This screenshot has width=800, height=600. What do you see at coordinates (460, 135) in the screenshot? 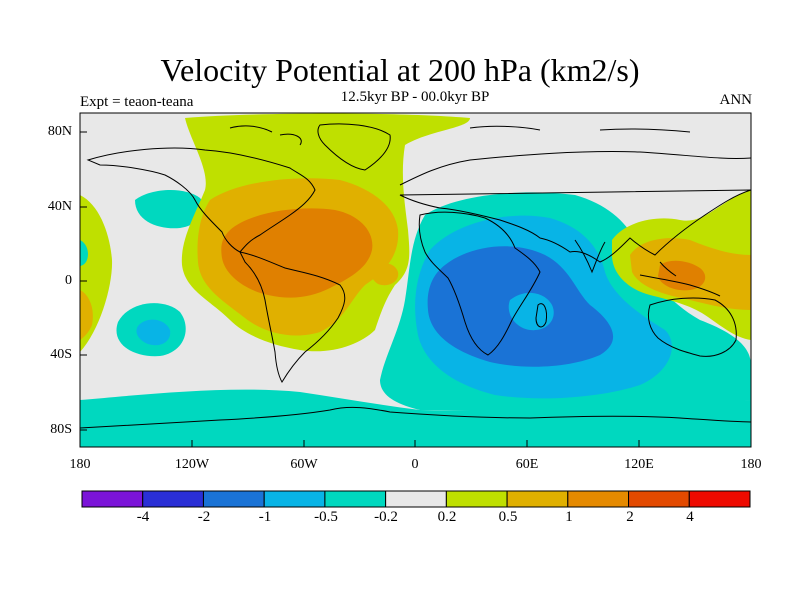
I see `coastline-arctic-islands` at bounding box center [460, 135].